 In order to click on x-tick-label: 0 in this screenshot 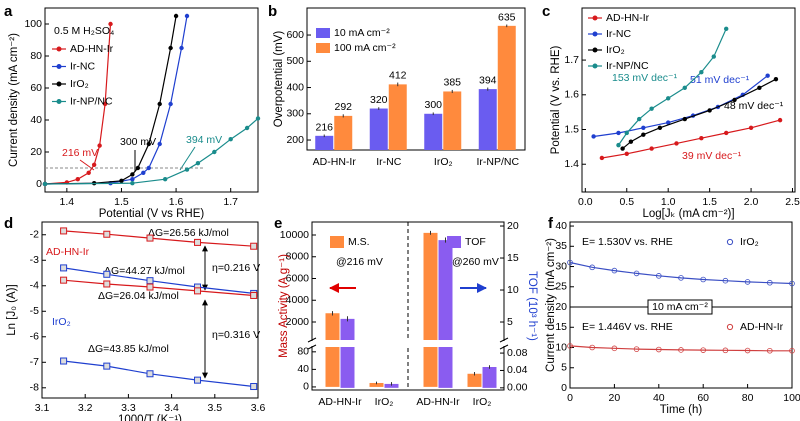, I will do `click(570, 398)`.